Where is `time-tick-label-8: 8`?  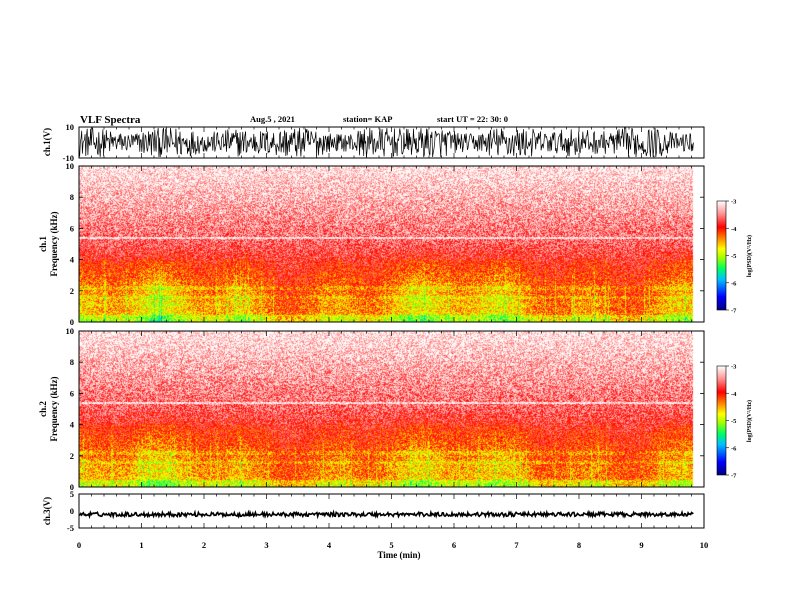 time-tick-label-8: 8 is located at coordinates (579, 545).